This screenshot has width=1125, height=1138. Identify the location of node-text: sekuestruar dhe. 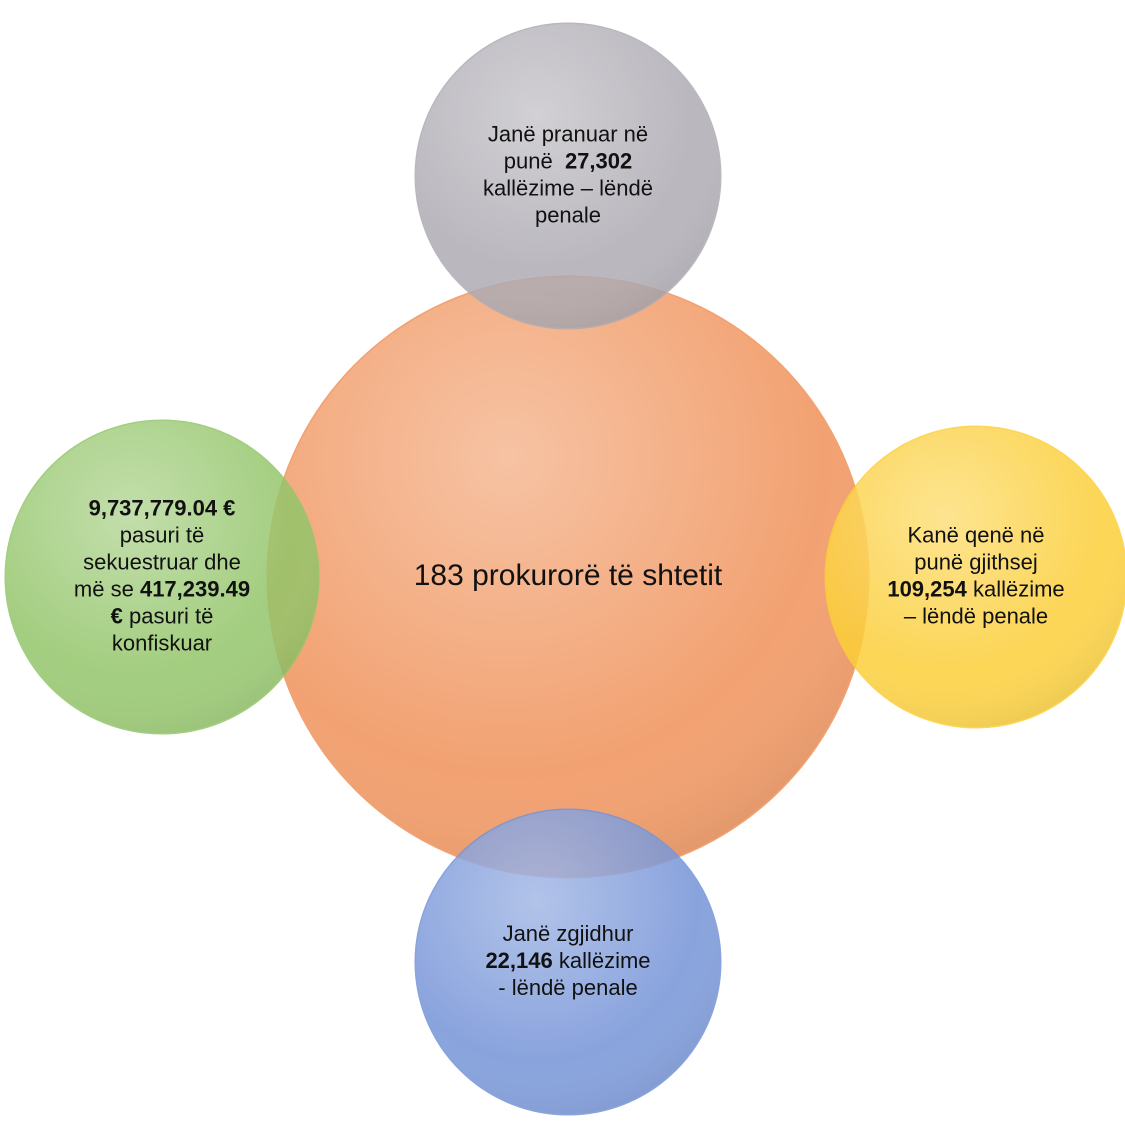
(162, 561).